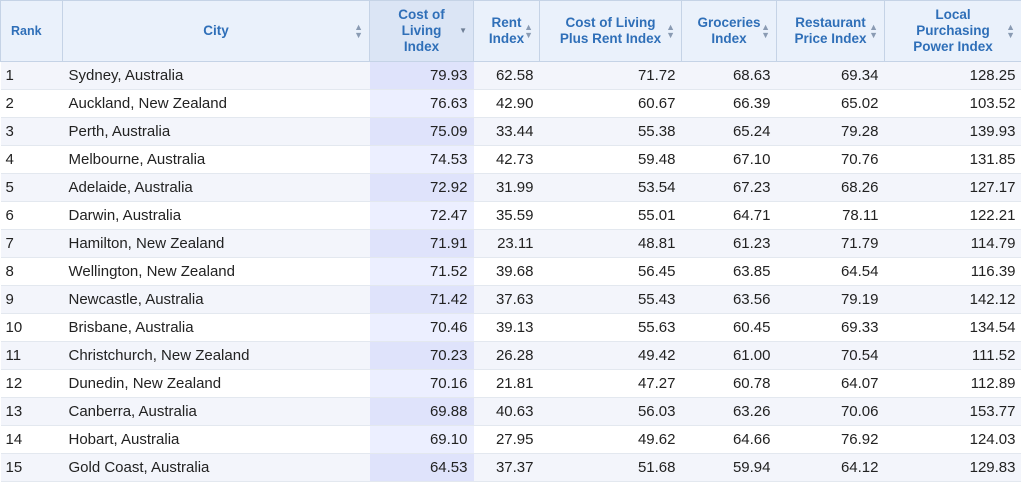 This screenshot has height=482, width=1021. Describe the element at coordinates (422, 244) in the screenshot. I see `cell-cost-of-living-index: 71.91` at that location.